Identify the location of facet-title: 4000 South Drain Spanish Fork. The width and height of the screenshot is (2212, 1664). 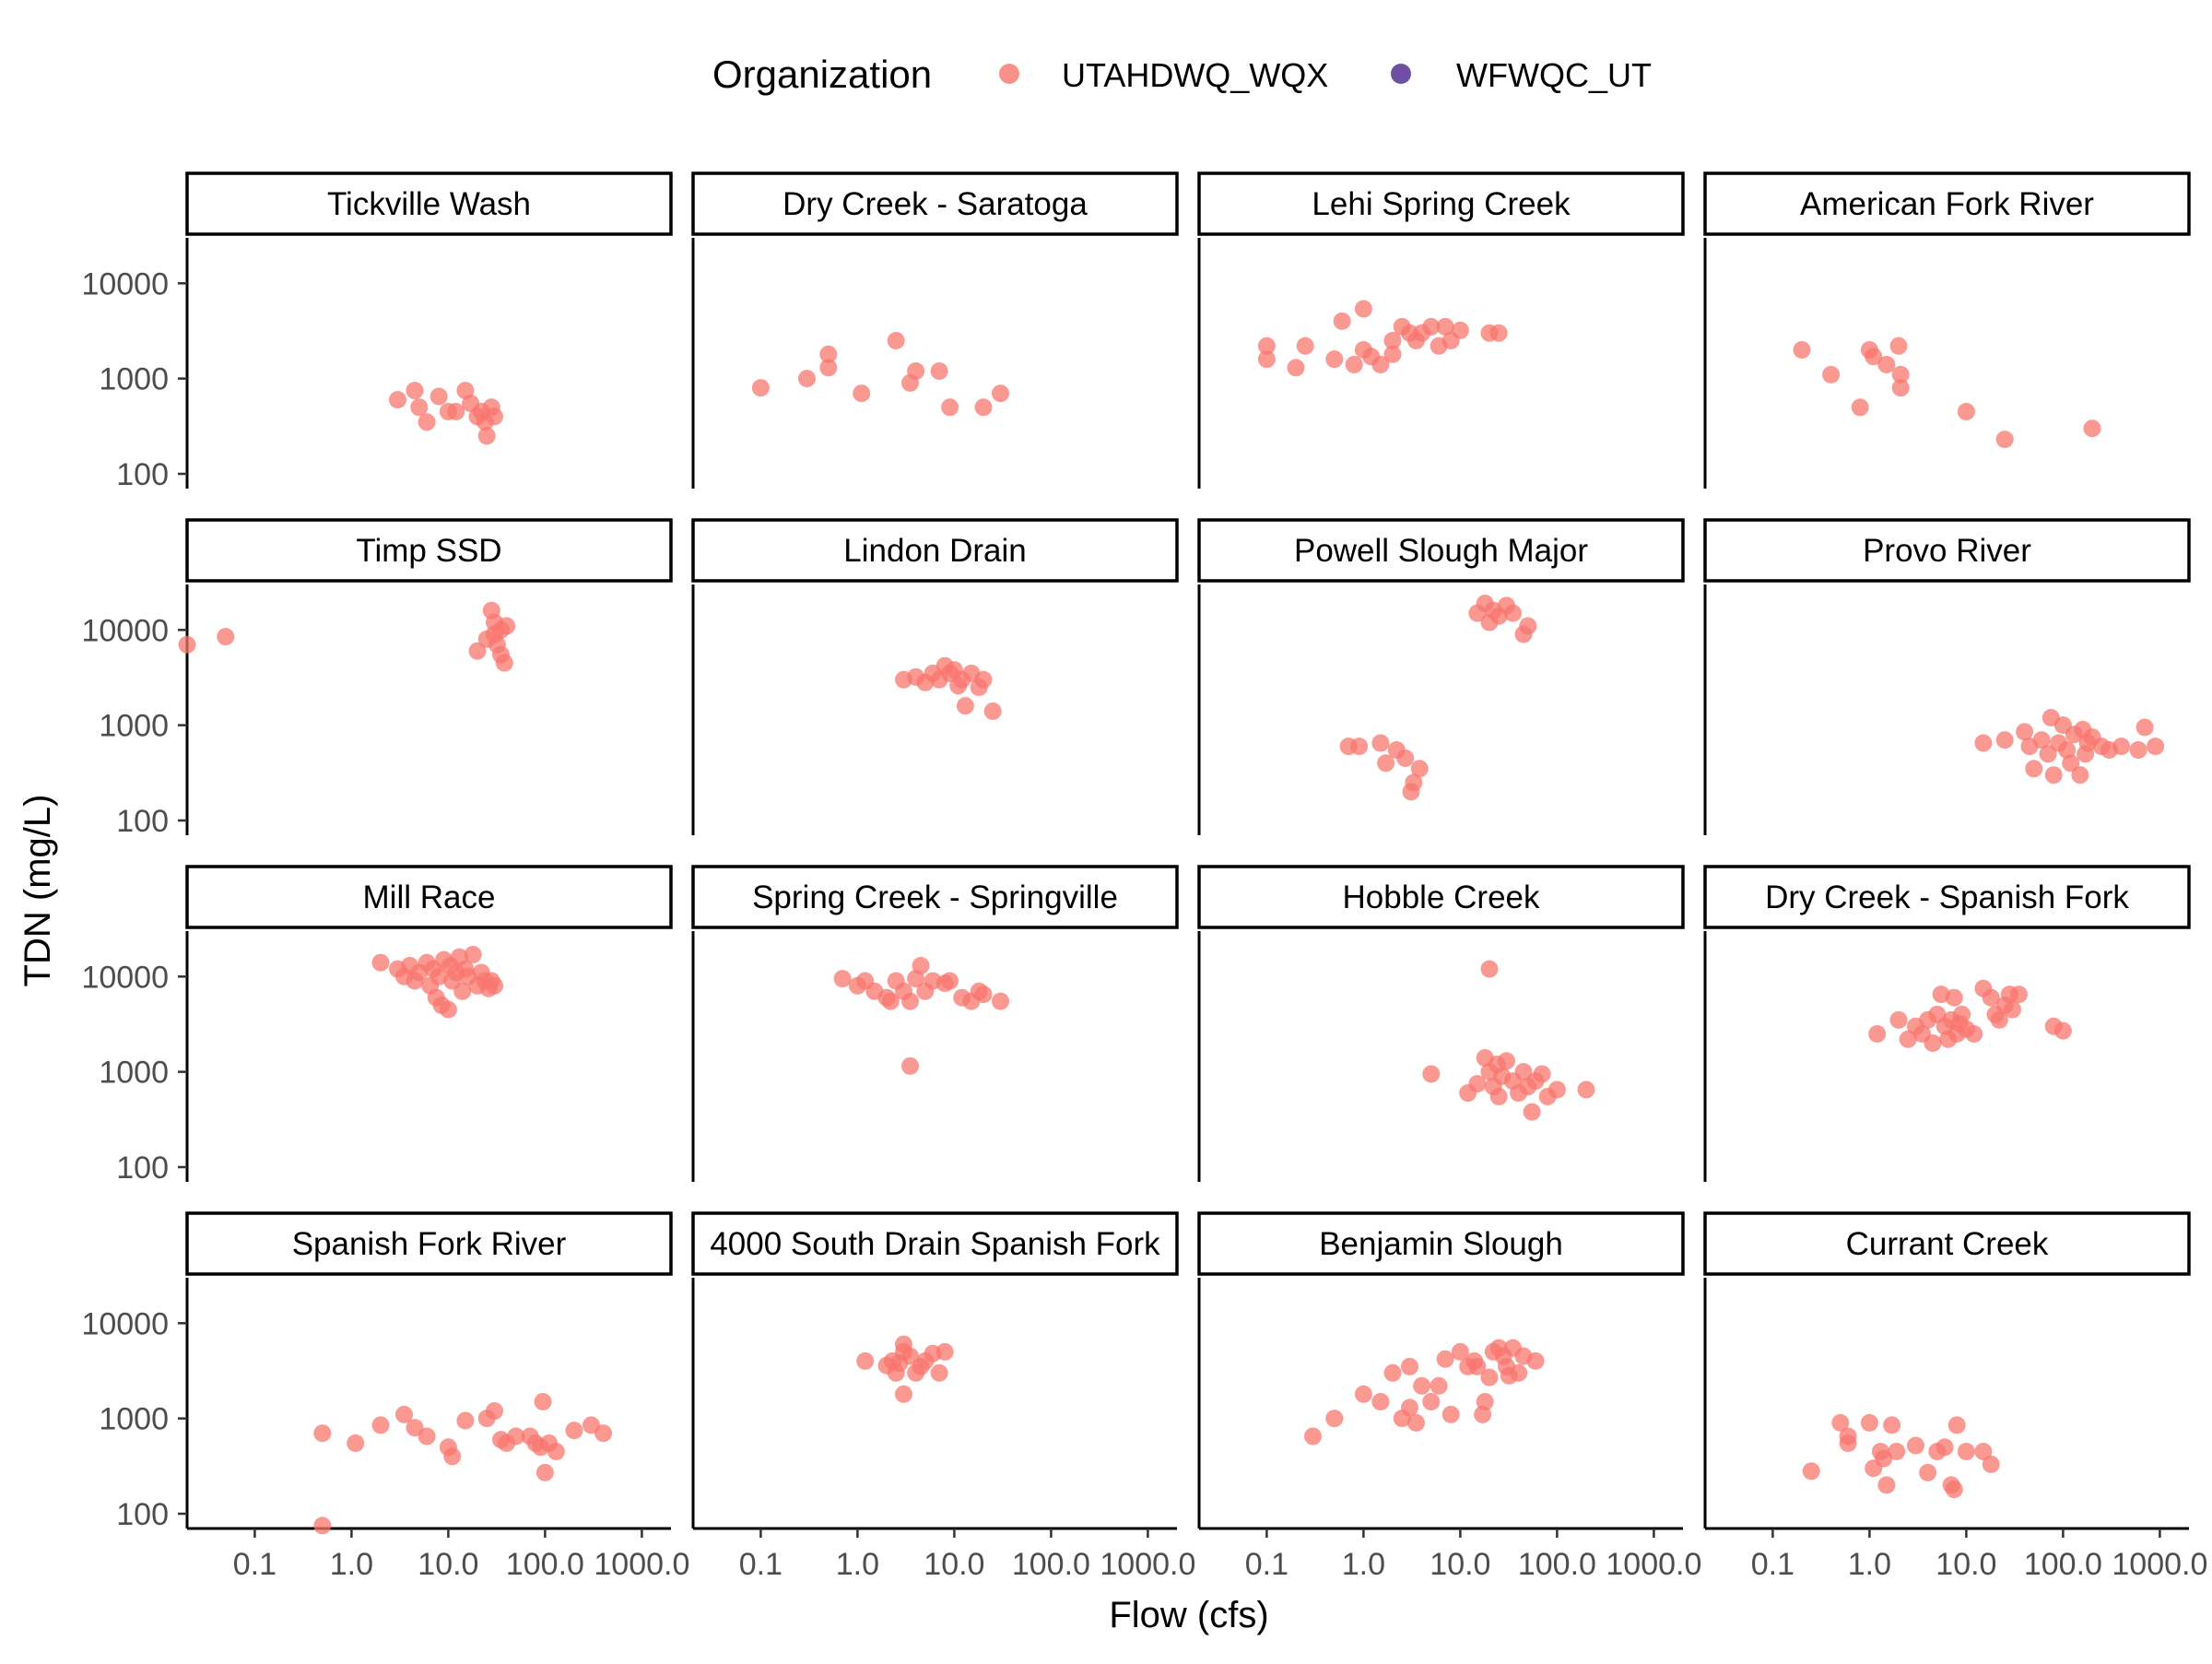
(935, 1244).